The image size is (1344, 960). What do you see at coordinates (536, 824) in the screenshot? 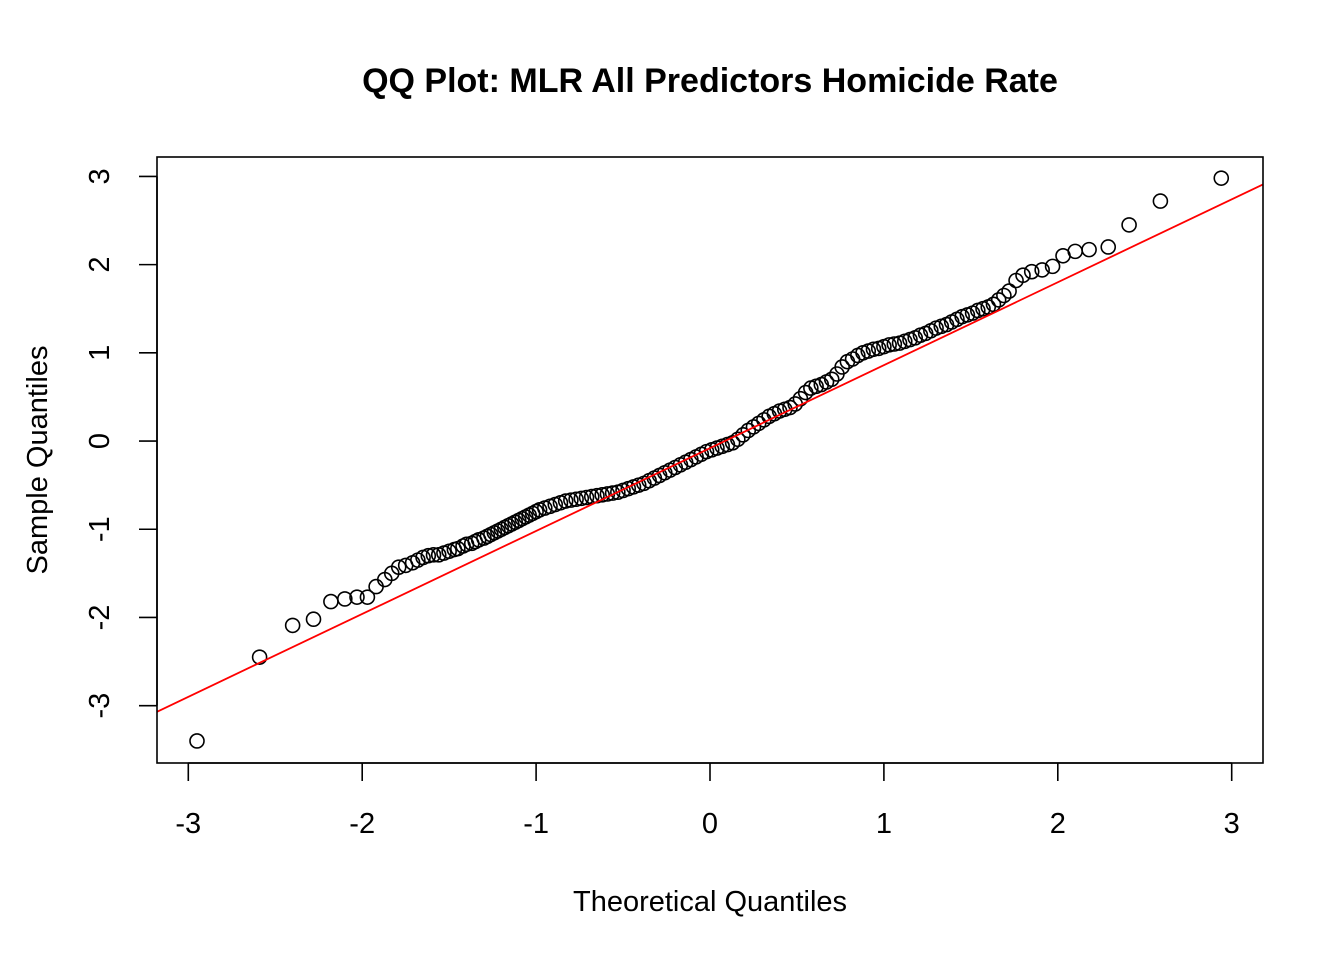
I see `x-tick-label: -1` at bounding box center [536, 824].